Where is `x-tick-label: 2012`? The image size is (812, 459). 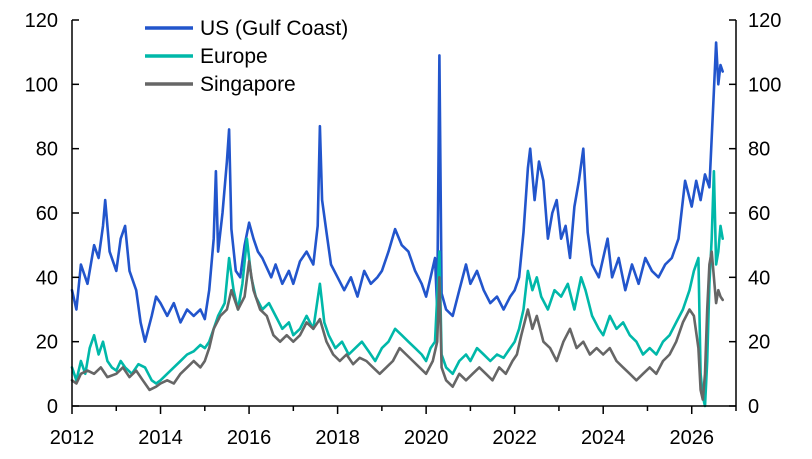 x-tick-label: 2012 is located at coordinates (72, 438).